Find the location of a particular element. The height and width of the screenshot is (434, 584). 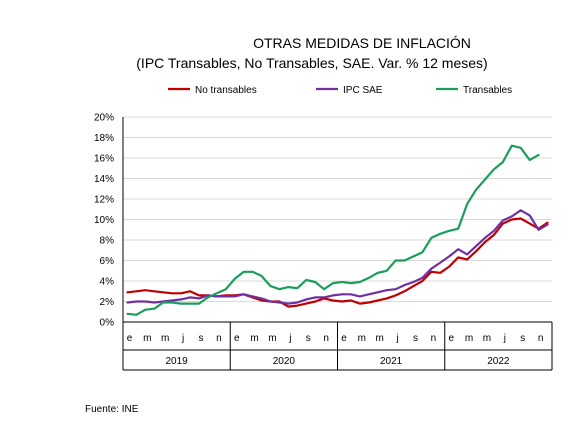

year-label: 2022 is located at coordinates (498, 361).